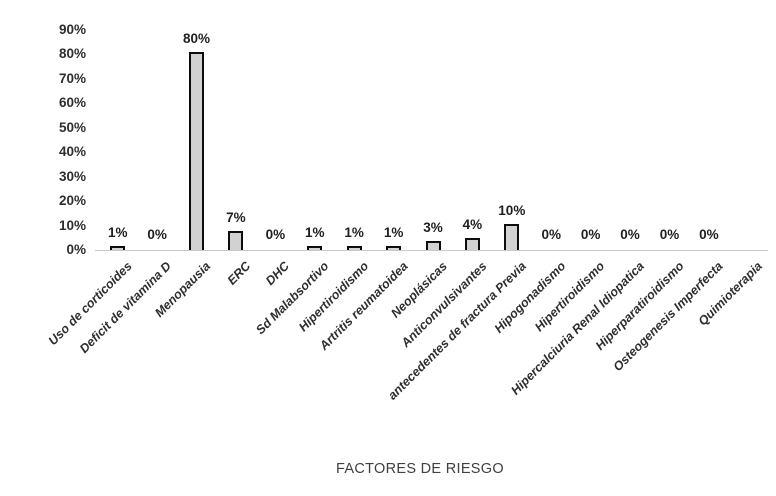 This screenshot has height=496, width=776. What do you see at coordinates (72, 78) in the screenshot?
I see `y-axis-tick-label: 70%` at bounding box center [72, 78].